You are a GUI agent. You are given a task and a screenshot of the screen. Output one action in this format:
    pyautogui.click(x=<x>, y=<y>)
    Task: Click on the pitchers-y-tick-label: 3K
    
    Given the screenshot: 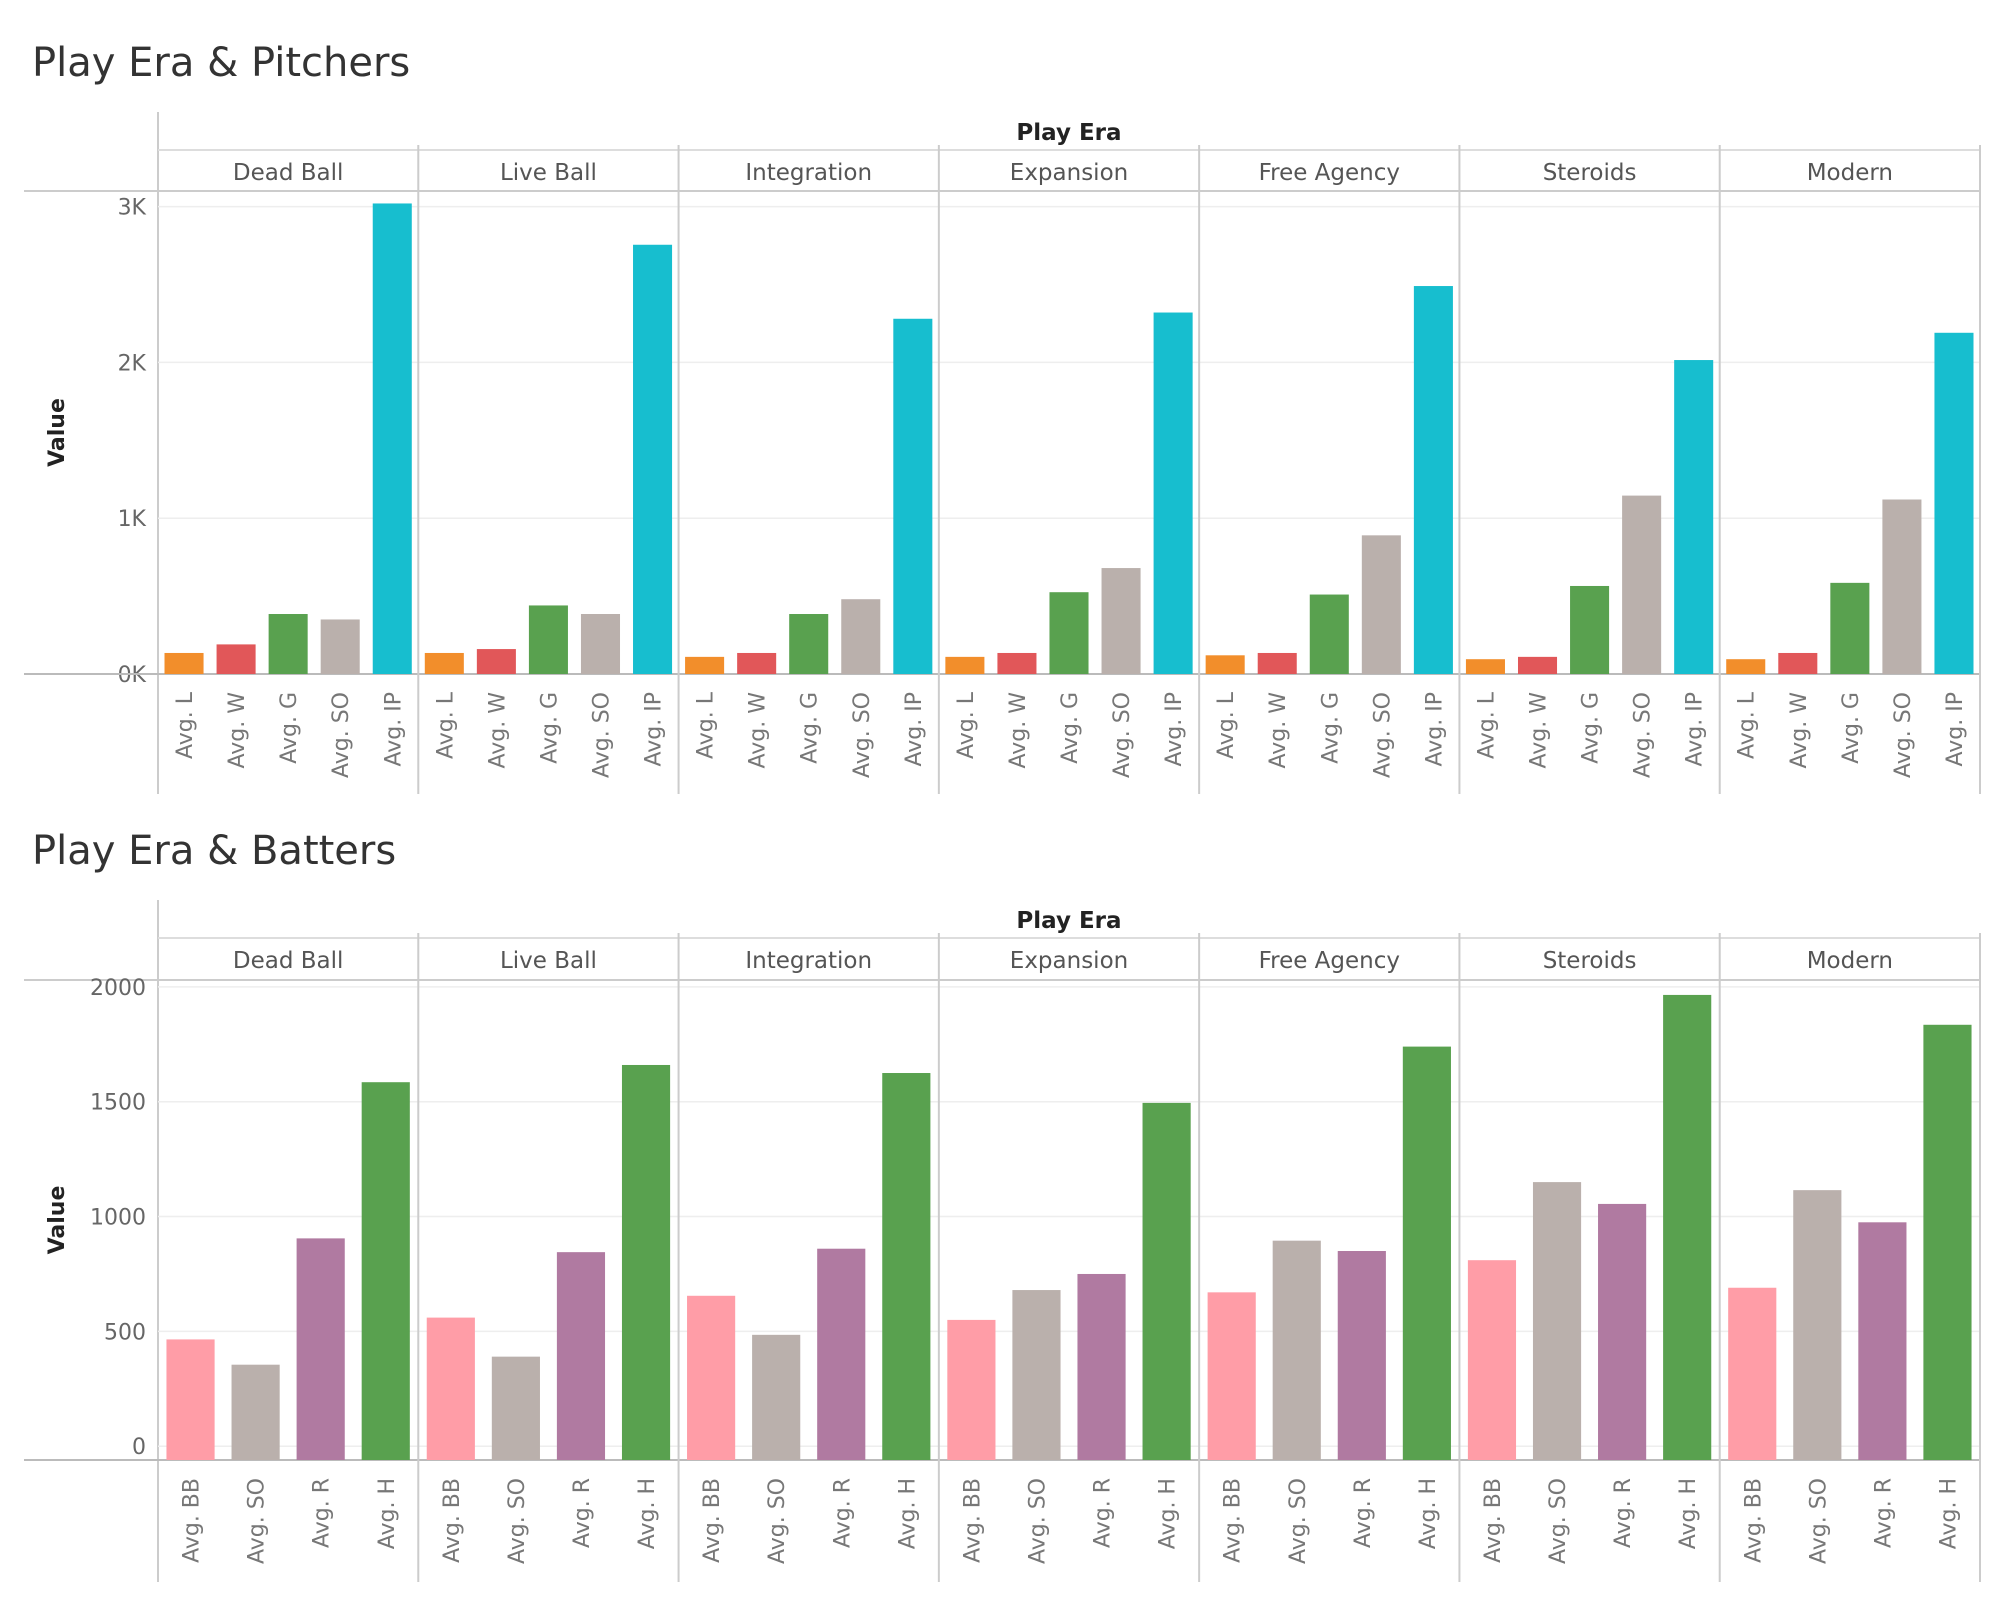 What is the action you would take?
    pyautogui.click(x=132, y=208)
    